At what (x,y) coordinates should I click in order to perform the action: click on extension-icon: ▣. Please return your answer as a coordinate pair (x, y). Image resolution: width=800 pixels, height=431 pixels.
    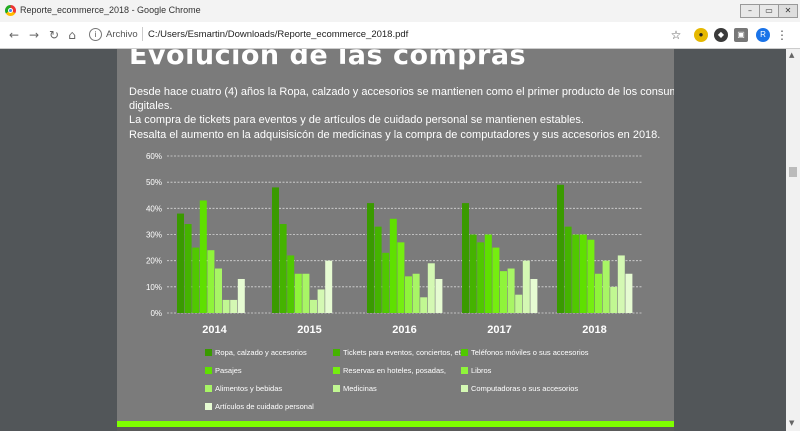
    Looking at the image, I should click on (741, 35).